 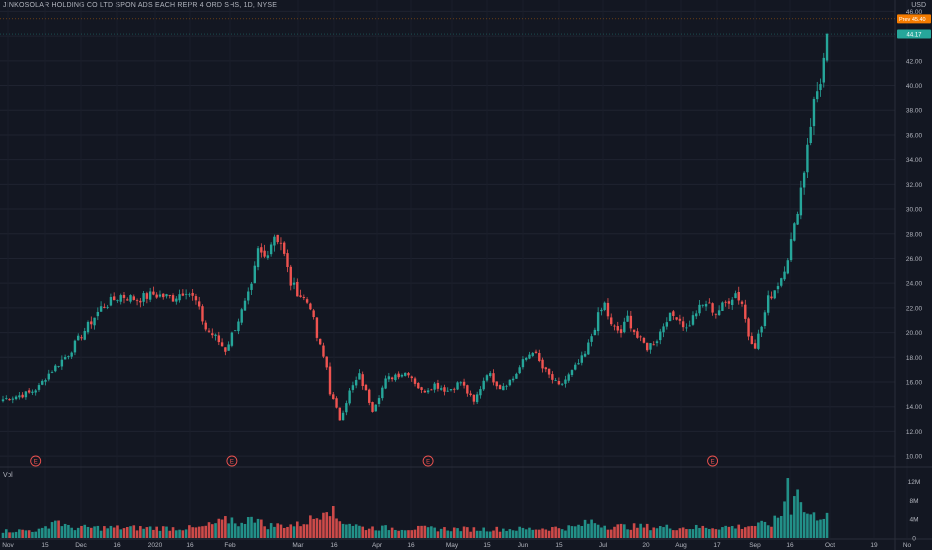 What do you see at coordinates (914, 457) in the screenshot?
I see `price-tick-label: 10.00` at bounding box center [914, 457].